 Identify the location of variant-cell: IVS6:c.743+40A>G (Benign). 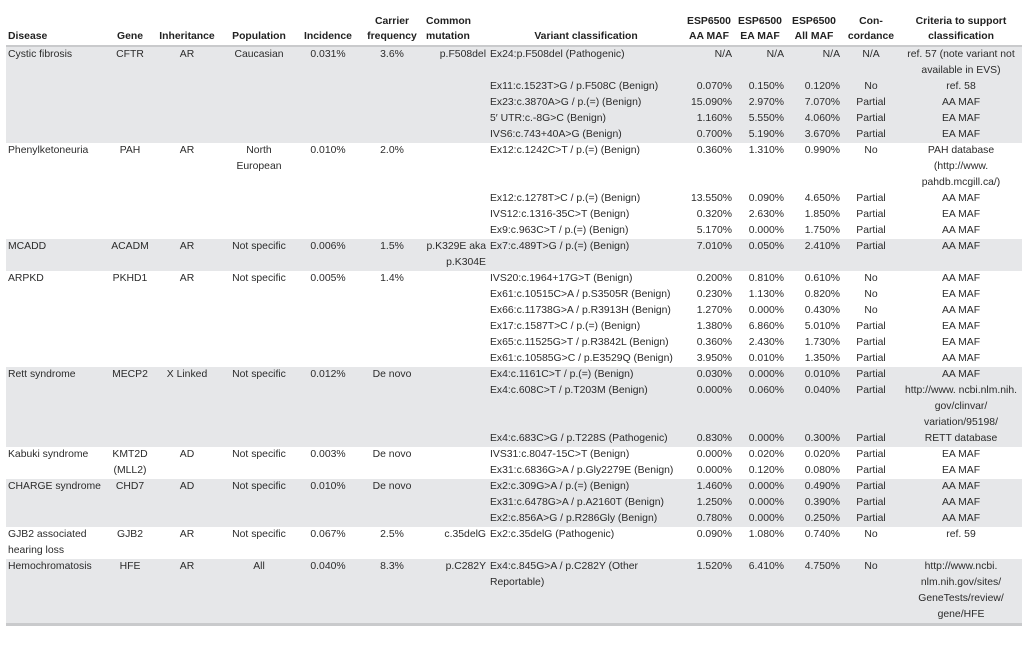
(586, 135).